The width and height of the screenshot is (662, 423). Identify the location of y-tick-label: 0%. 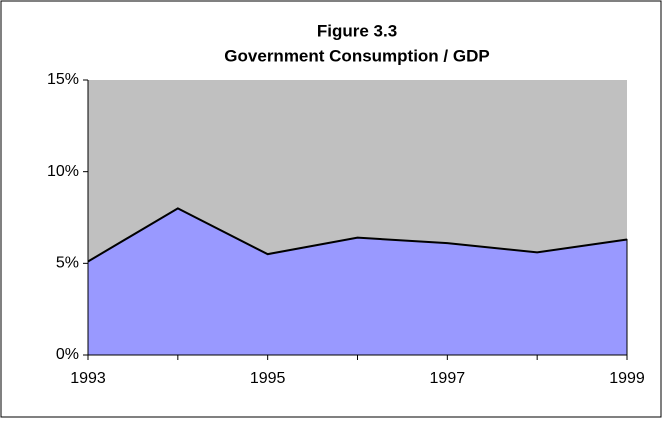
(67, 354).